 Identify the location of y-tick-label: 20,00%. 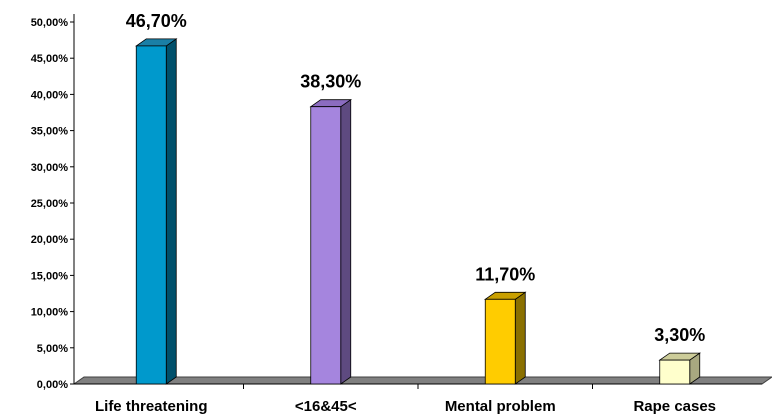
(50, 240).